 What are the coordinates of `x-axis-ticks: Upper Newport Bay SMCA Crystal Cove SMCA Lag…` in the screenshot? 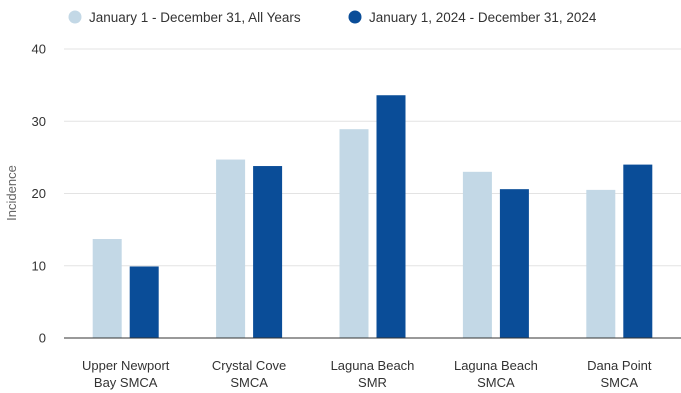 It's located at (367, 374).